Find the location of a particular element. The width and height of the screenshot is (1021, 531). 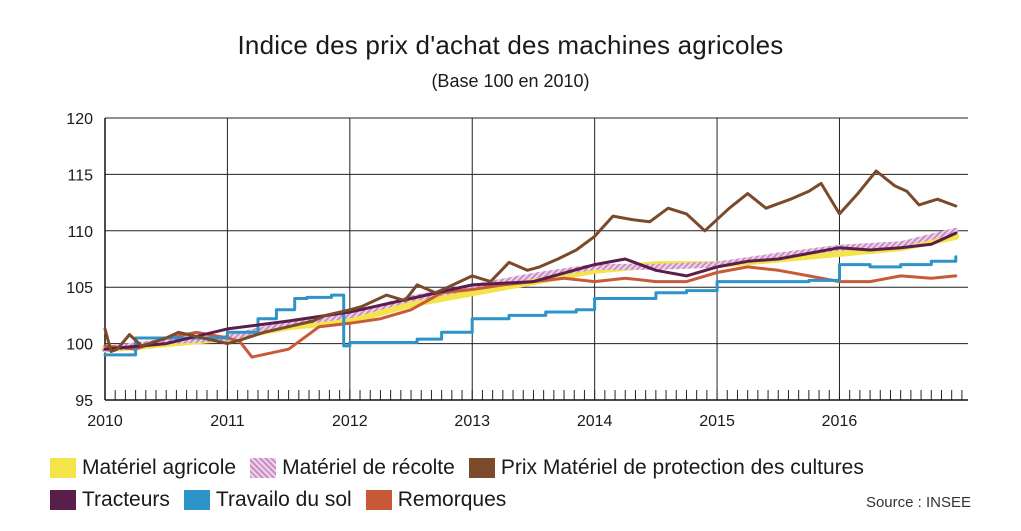

legend-label: Travailo du sol is located at coordinates (283, 499).